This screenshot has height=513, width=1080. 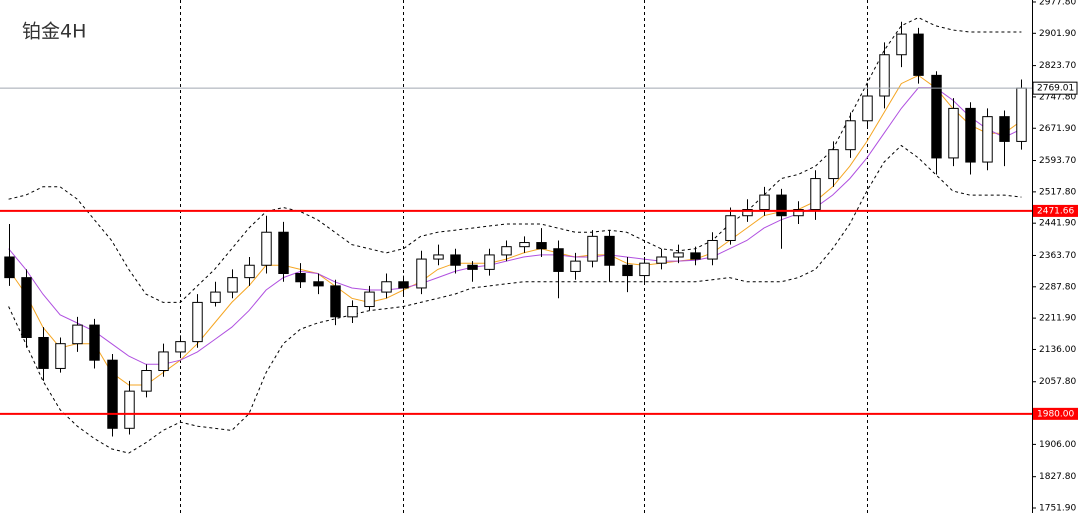 What do you see at coordinates (1057, 161) in the screenshot?
I see `y-tick-label: 2593.70` at bounding box center [1057, 161].